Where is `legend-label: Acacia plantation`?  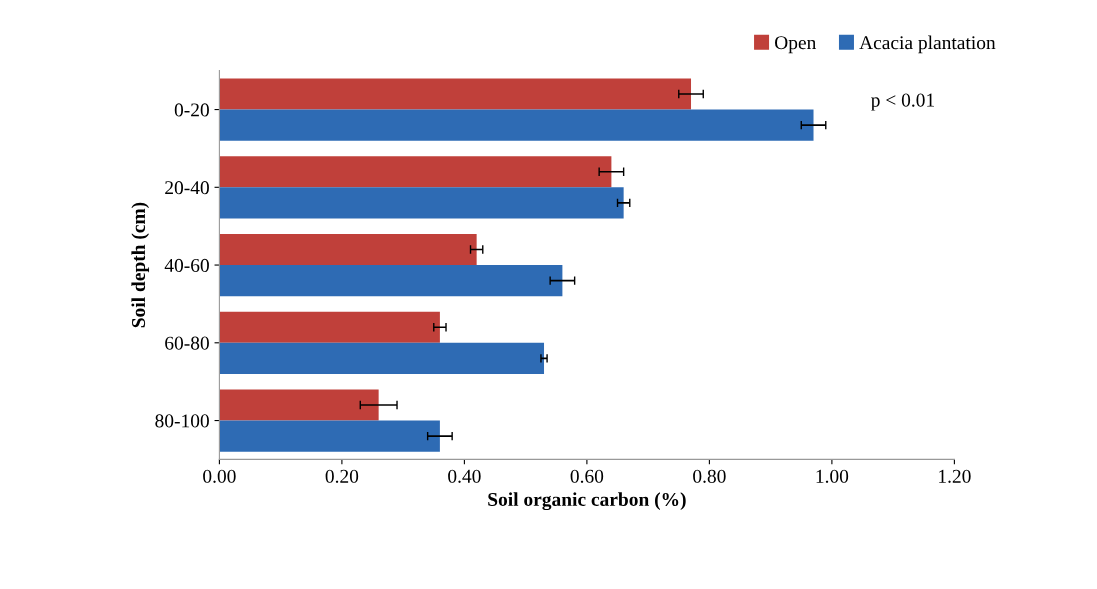 legend-label: Acacia plantation is located at coordinates (927, 44).